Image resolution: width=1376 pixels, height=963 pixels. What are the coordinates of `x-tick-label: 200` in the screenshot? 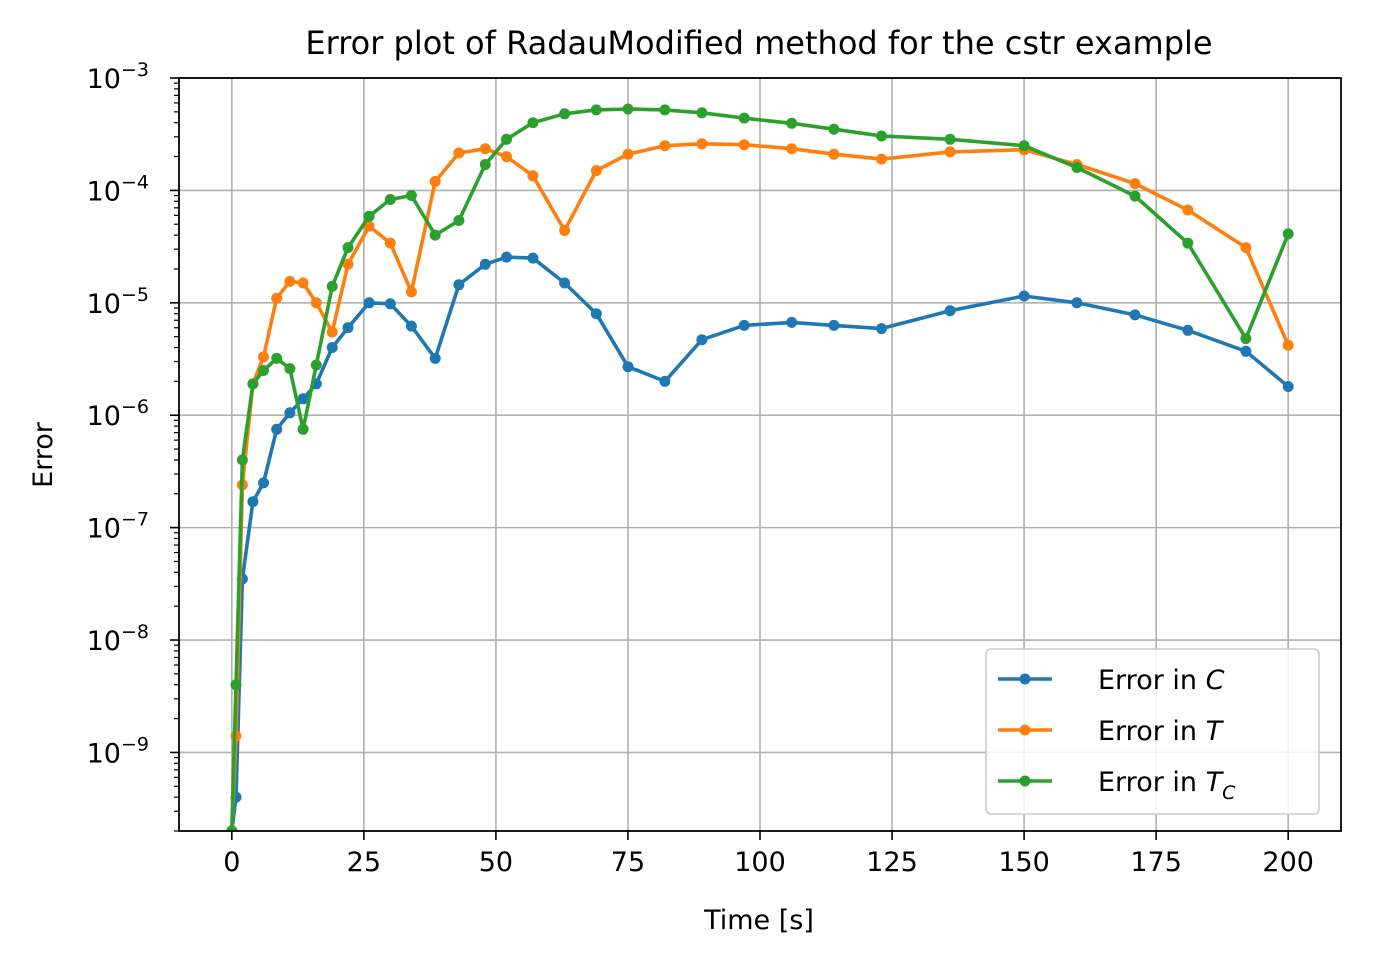 It's located at (1288, 862).